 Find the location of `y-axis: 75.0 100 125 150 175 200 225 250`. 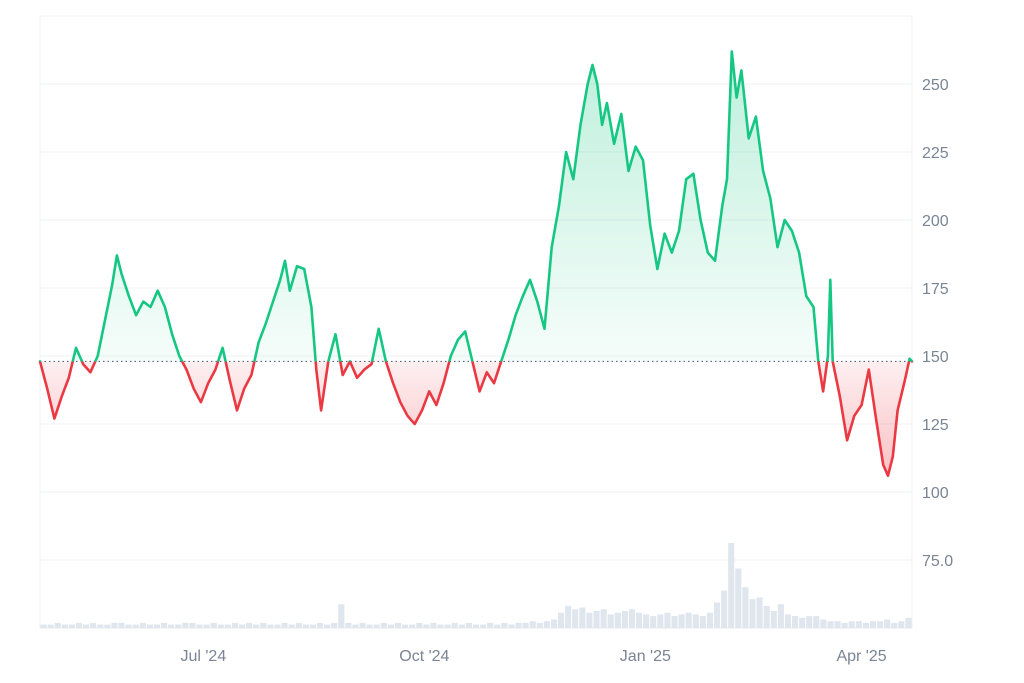

y-axis: 75.0 100 125 150 175 200 225 250 is located at coordinates (937, 323).